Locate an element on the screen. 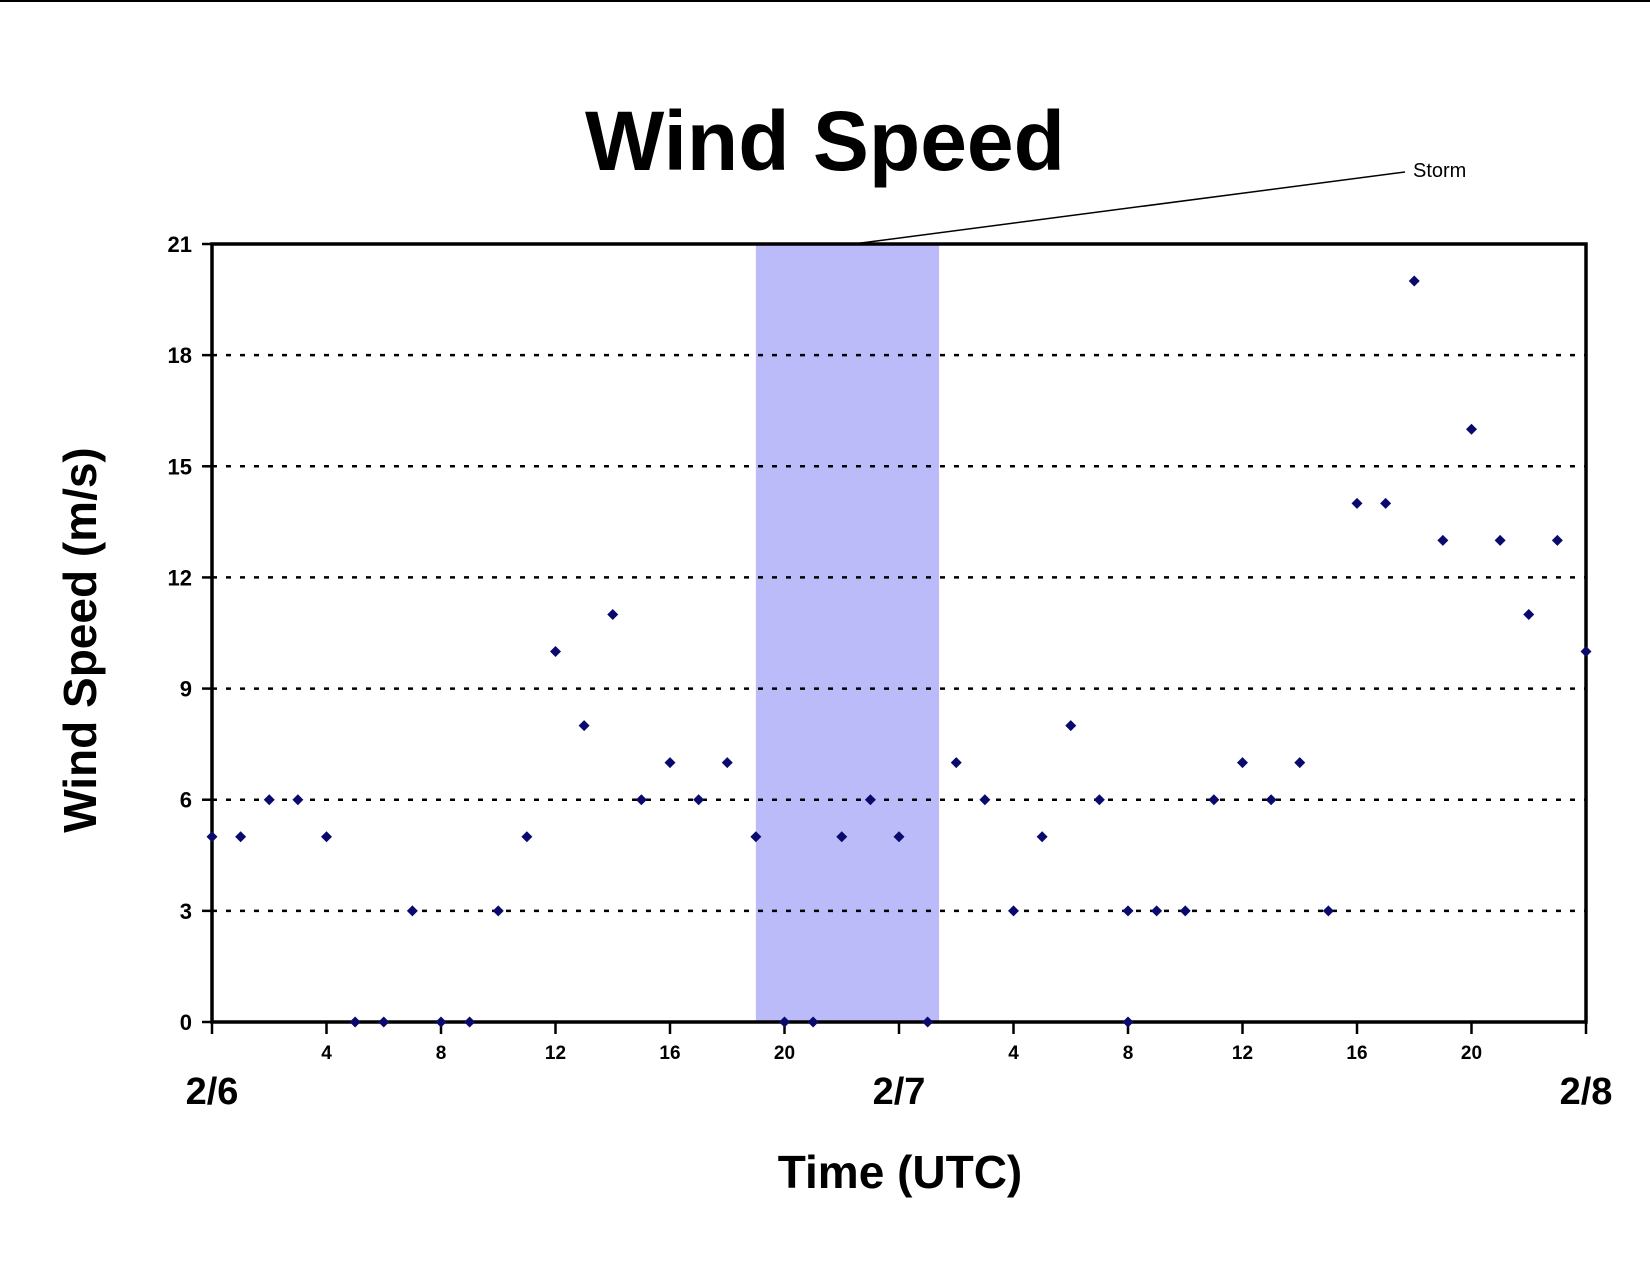 This screenshot has height=1275, width=1650. chart-title: Wind Speed is located at coordinates (825, 141).